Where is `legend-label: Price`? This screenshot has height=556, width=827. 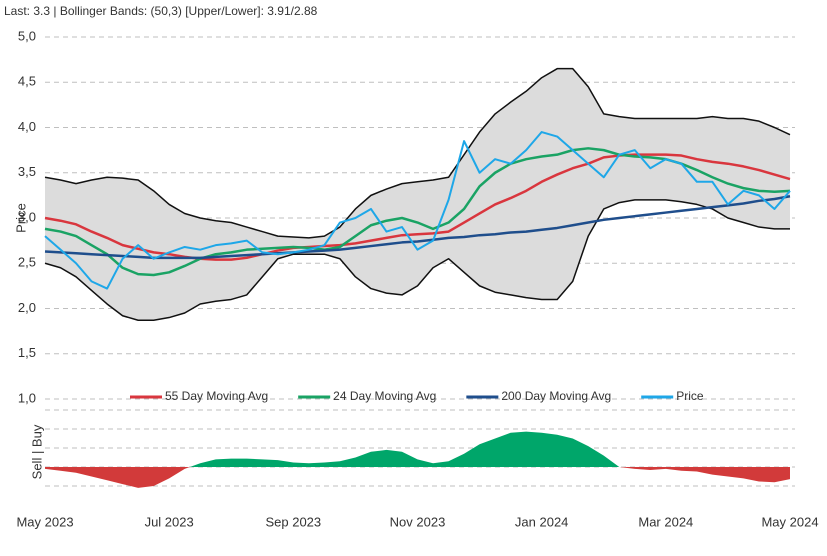 legend-label: Price is located at coordinates (690, 396).